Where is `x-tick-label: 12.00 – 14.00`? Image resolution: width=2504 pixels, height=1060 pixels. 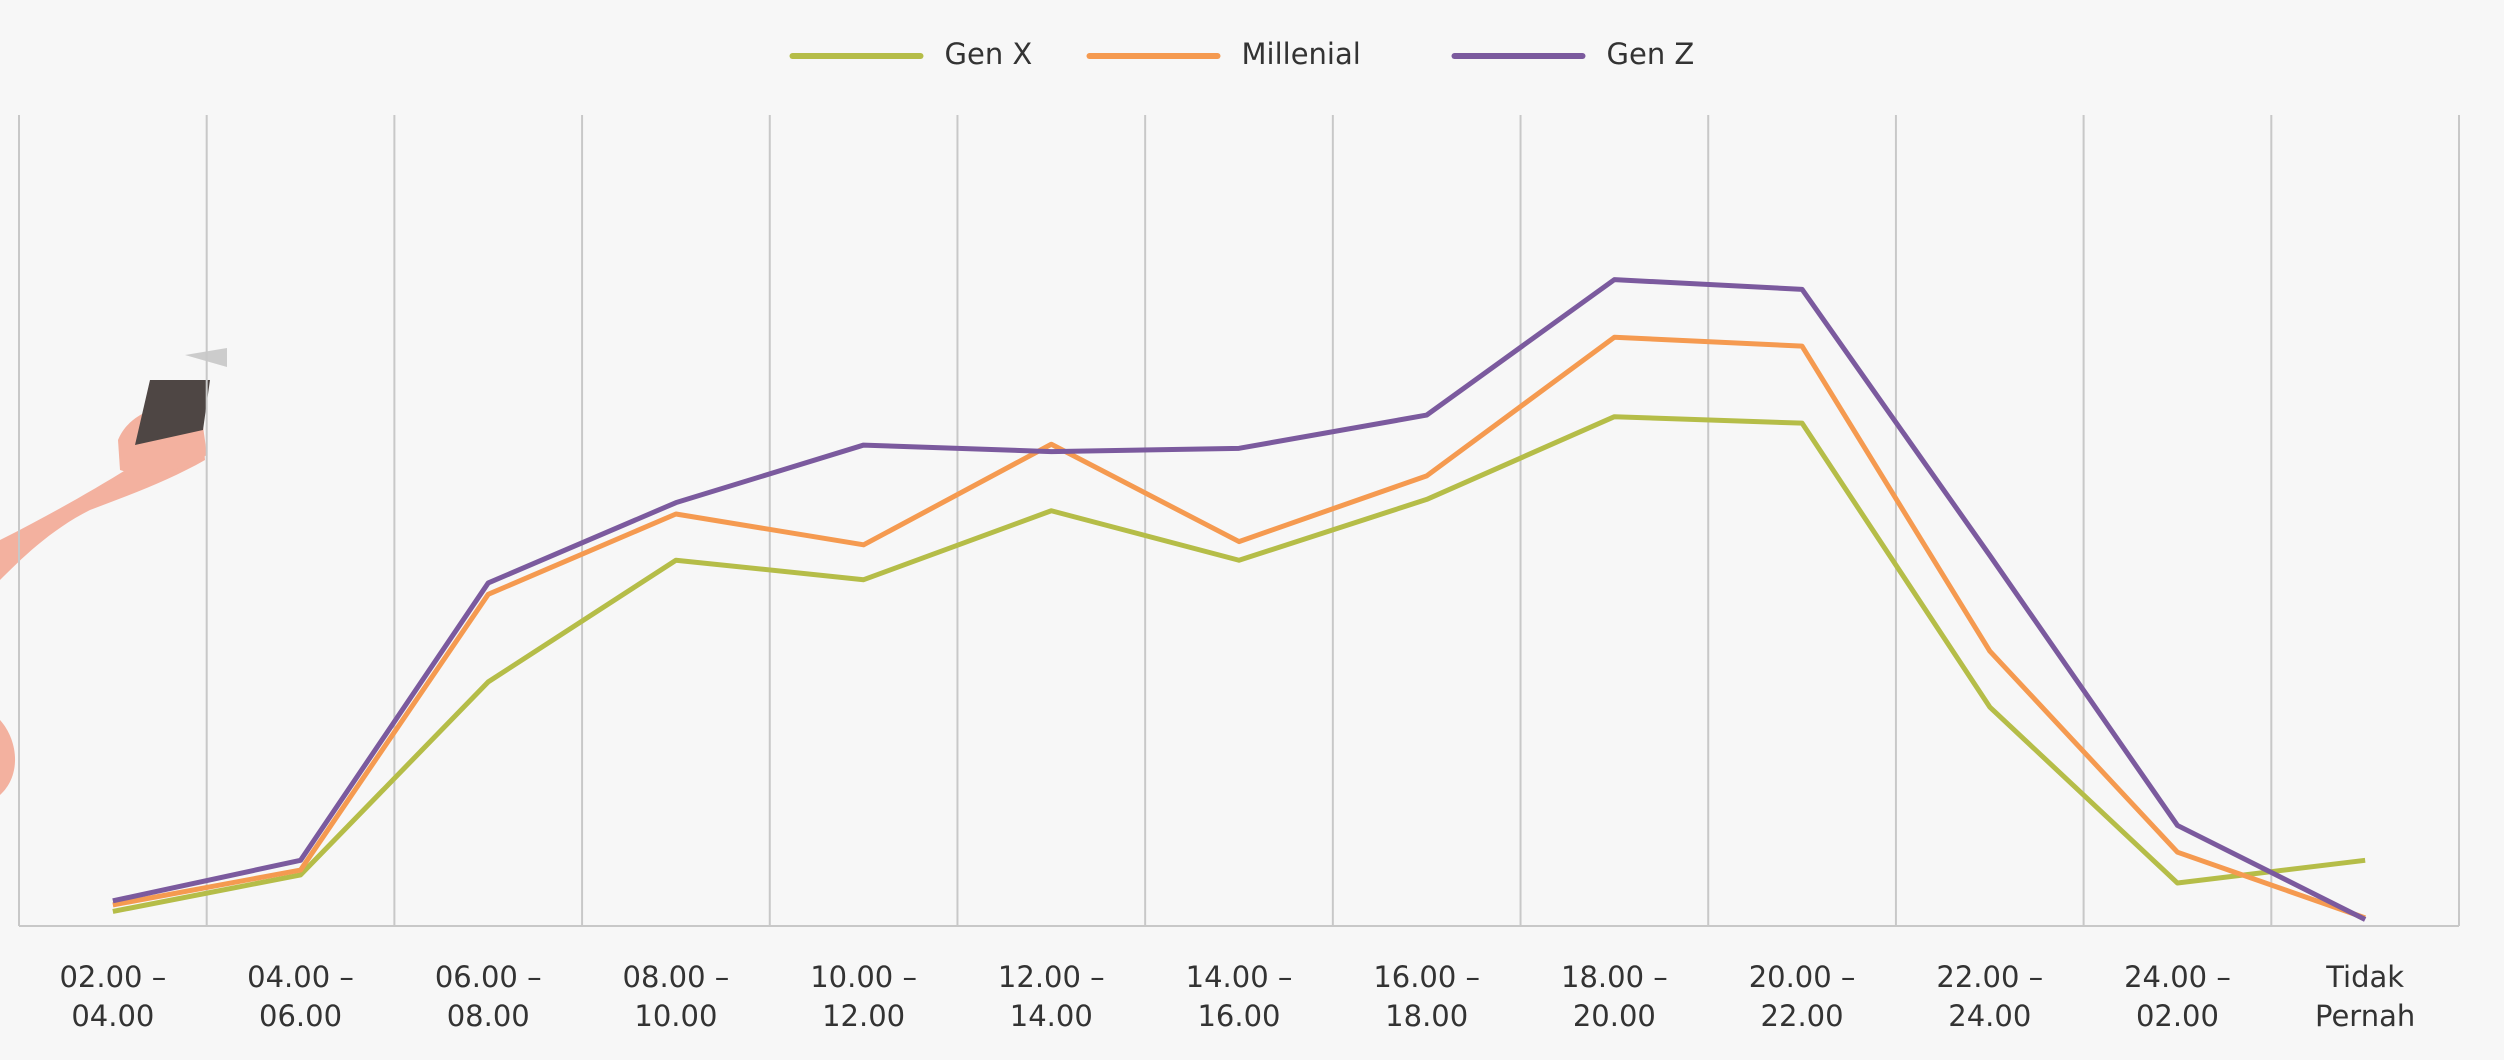 x-tick-label: 12.00 – 14.00 is located at coordinates (1051, 996).